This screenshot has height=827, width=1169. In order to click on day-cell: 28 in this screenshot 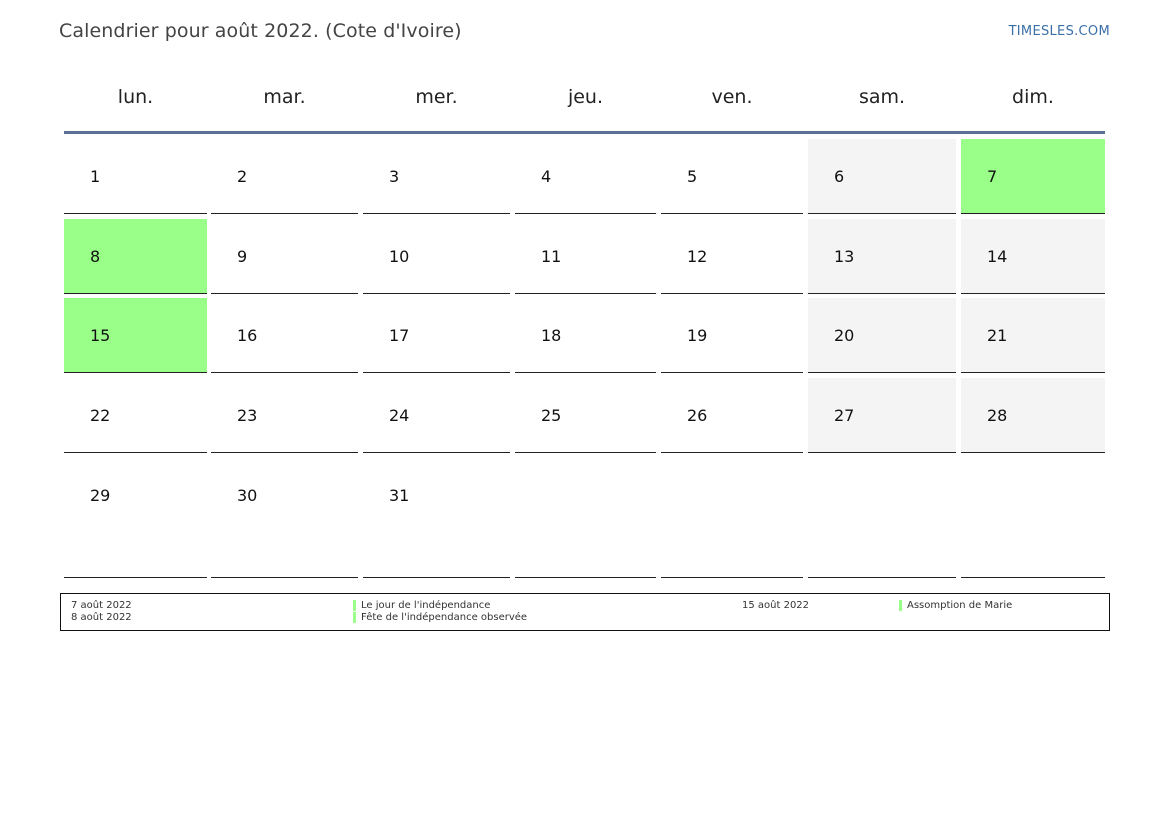, I will do `click(1033, 415)`.